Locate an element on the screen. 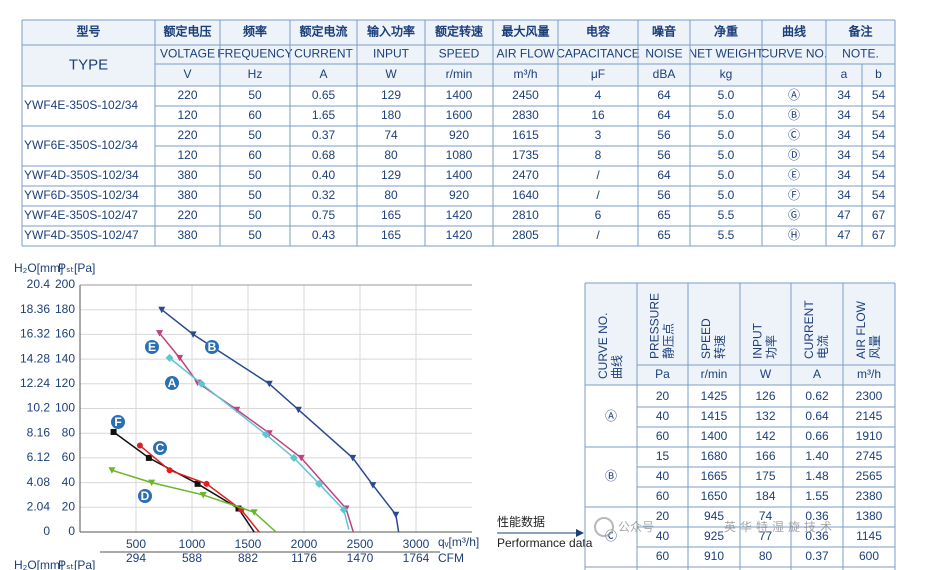 The width and height of the screenshot is (939, 570). perf-header: CURRENT is located at coordinates (809, 329).